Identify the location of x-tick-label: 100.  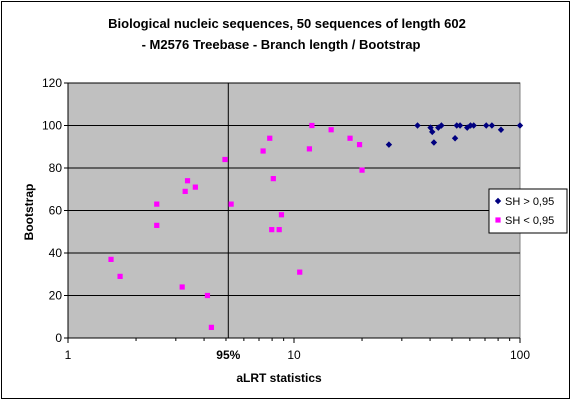
(520, 355).